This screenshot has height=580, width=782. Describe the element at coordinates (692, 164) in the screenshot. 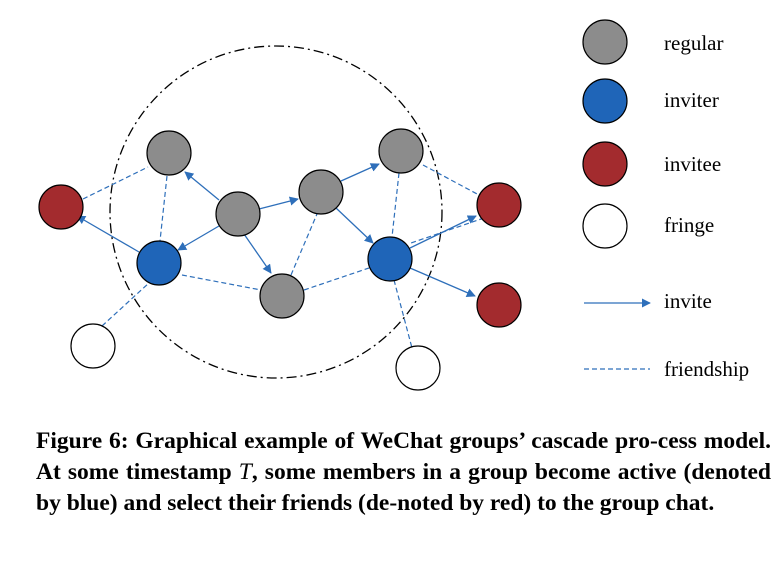

I see `legend-invitee-label: invitee` at that location.